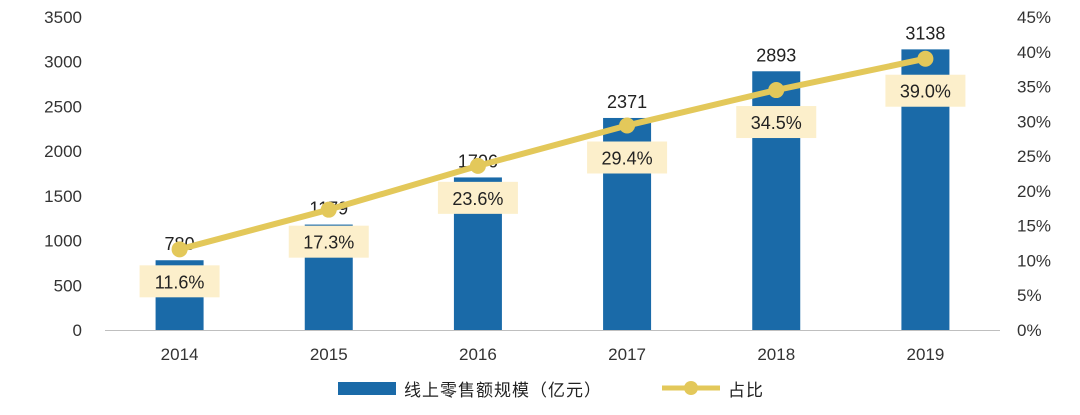  What do you see at coordinates (329, 354) in the screenshot?
I see `x-tick-label: 2015` at bounding box center [329, 354].